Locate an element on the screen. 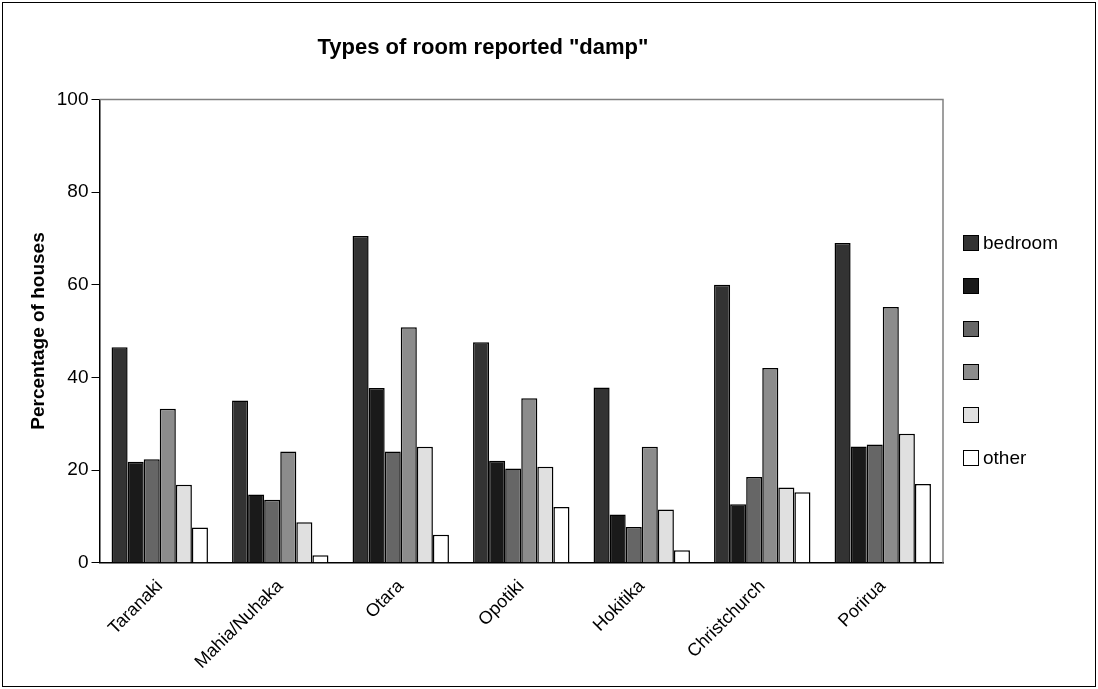  legend-label: bedroom is located at coordinates (1020, 242).